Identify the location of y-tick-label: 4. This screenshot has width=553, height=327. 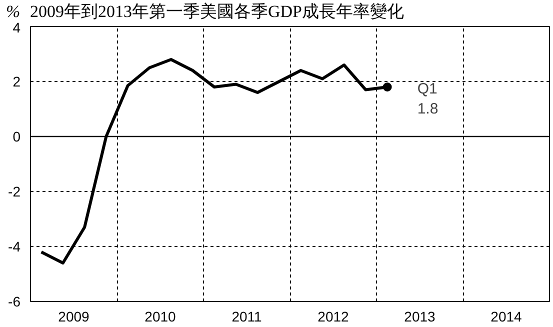
(16, 28).